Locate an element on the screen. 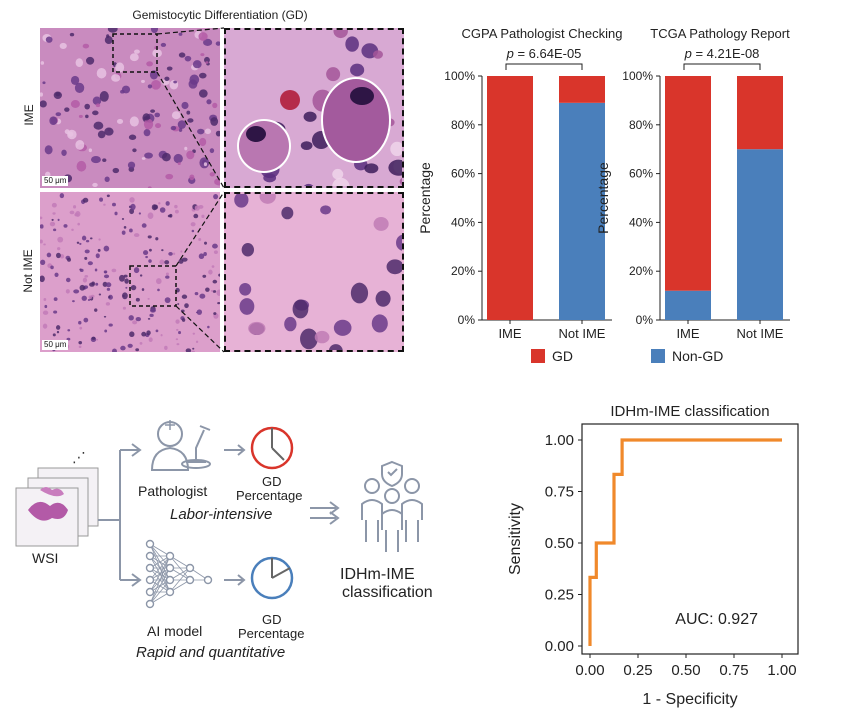 The height and width of the screenshot is (717, 852). chart-title: TCGA Pathology Report is located at coordinates (720, 33).